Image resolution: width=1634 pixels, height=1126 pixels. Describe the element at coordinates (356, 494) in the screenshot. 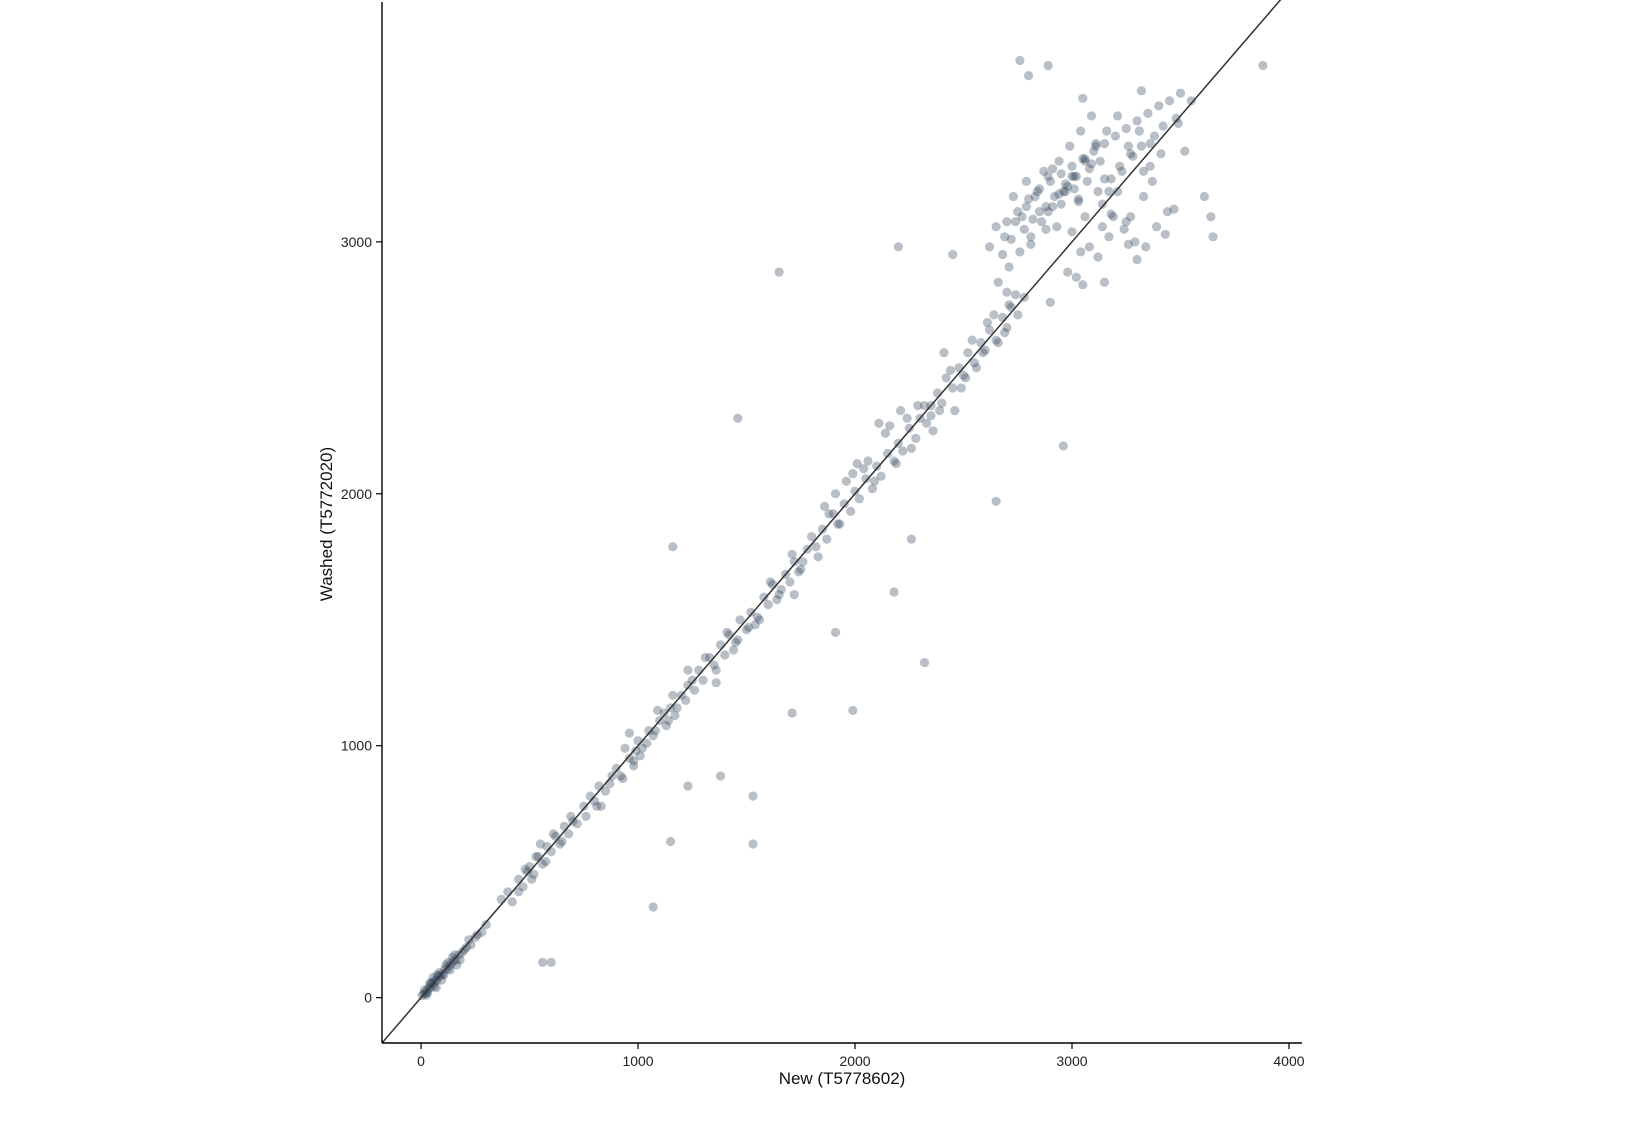

I see `y-tick-label: 2000` at that location.